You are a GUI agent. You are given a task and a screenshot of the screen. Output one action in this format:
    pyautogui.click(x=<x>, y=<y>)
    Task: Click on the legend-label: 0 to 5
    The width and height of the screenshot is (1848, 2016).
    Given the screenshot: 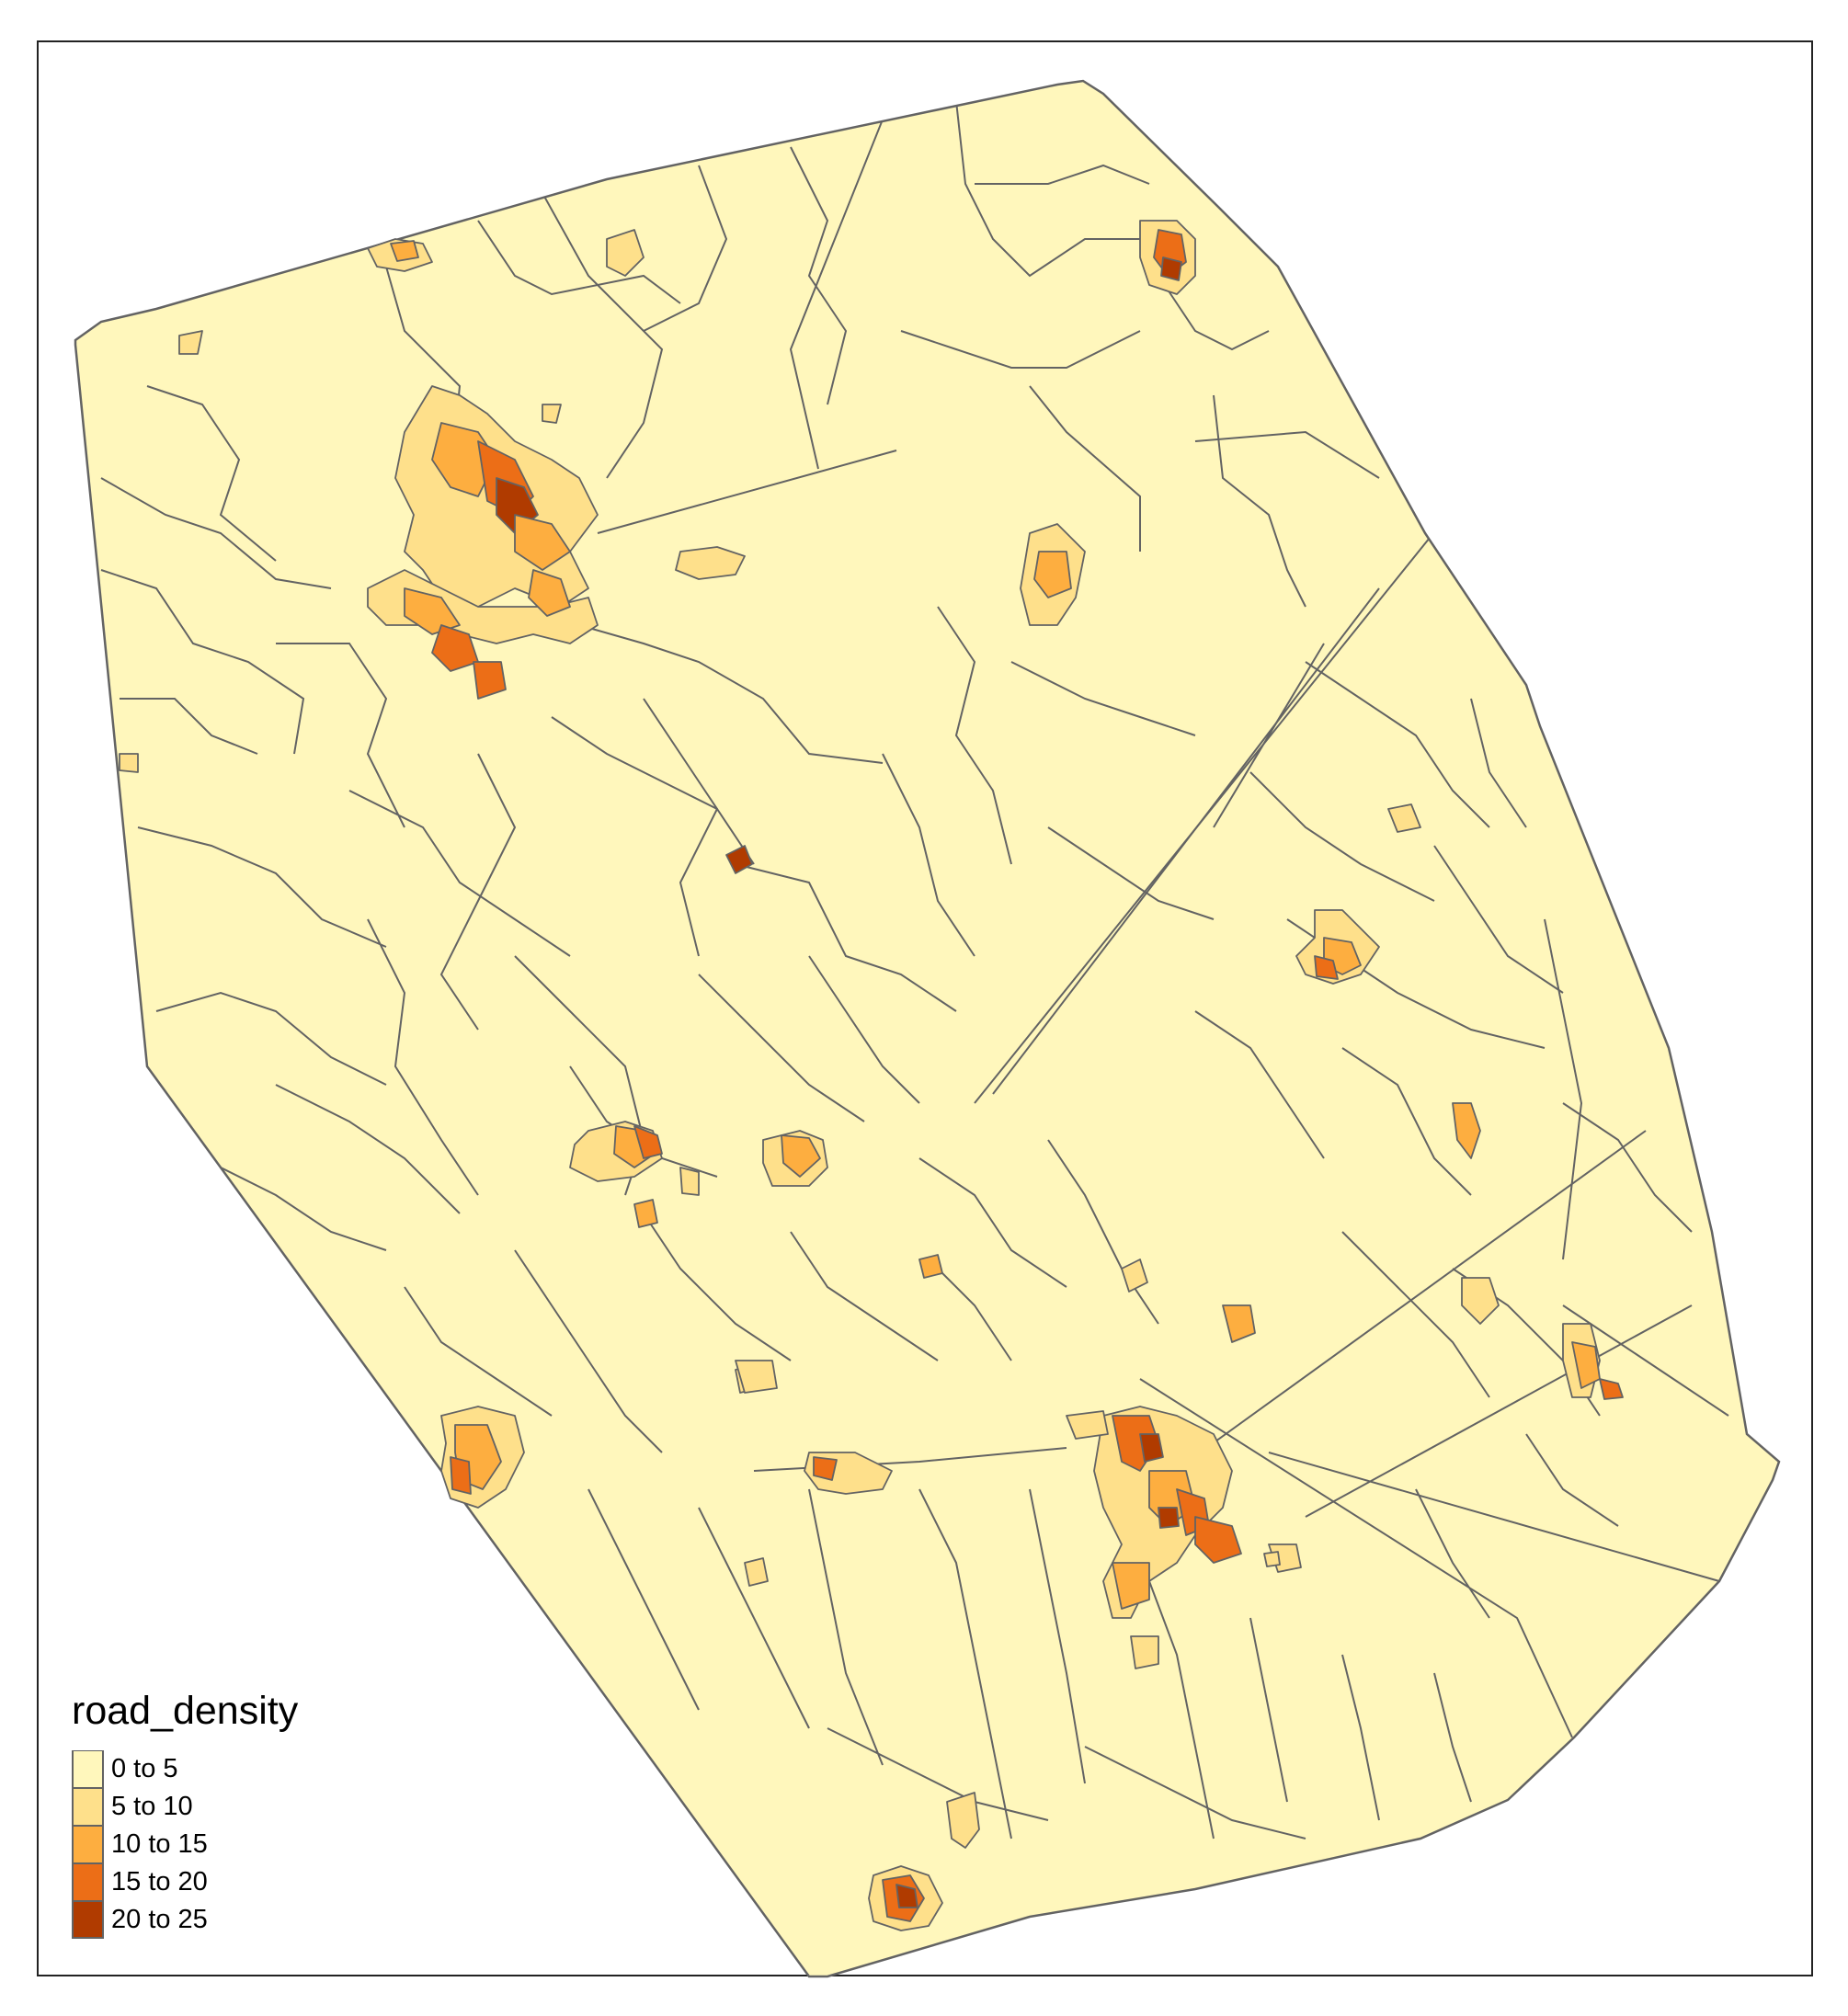 What is the action you would take?
    pyautogui.click(x=144, y=1768)
    